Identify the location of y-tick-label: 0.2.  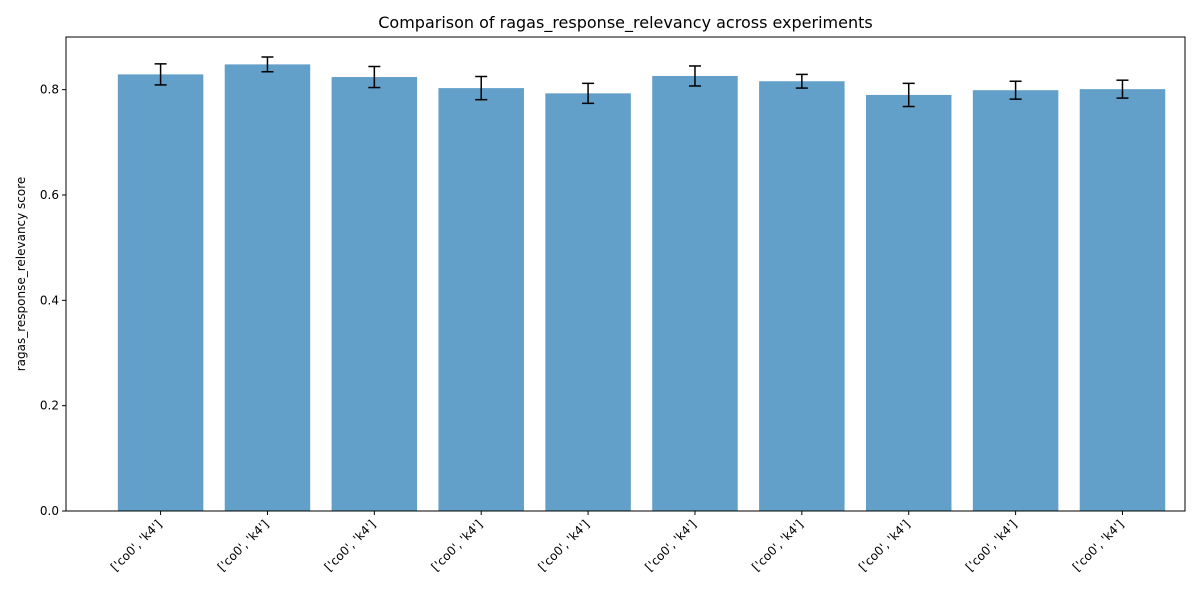
(49, 406).